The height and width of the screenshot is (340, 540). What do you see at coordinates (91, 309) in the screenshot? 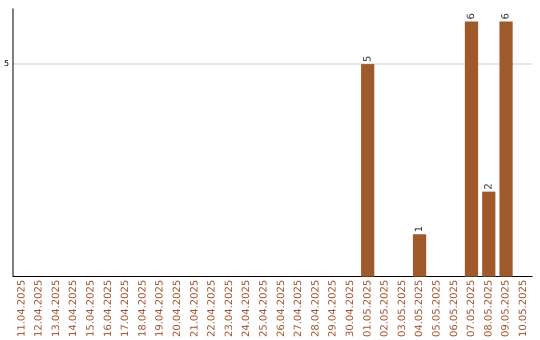
I see `x-tick-label: 15.04.2025` at bounding box center [91, 309].